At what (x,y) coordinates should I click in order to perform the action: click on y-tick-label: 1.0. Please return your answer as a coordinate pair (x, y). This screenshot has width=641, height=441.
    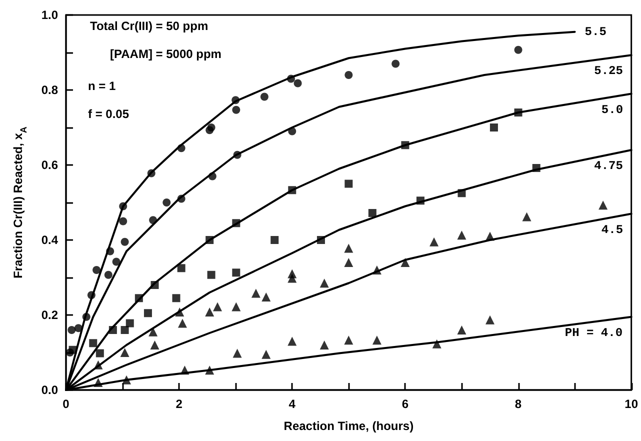
    Looking at the image, I should click on (49, 15).